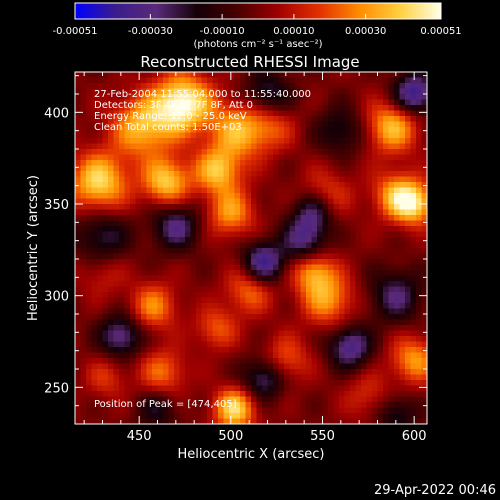 This screenshot has height=500, width=500. What do you see at coordinates (257, 44) in the screenshot?
I see `colorbar-unit-label: (photons cm⁻² s⁻¹ asec⁻²)` at bounding box center [257, 44].